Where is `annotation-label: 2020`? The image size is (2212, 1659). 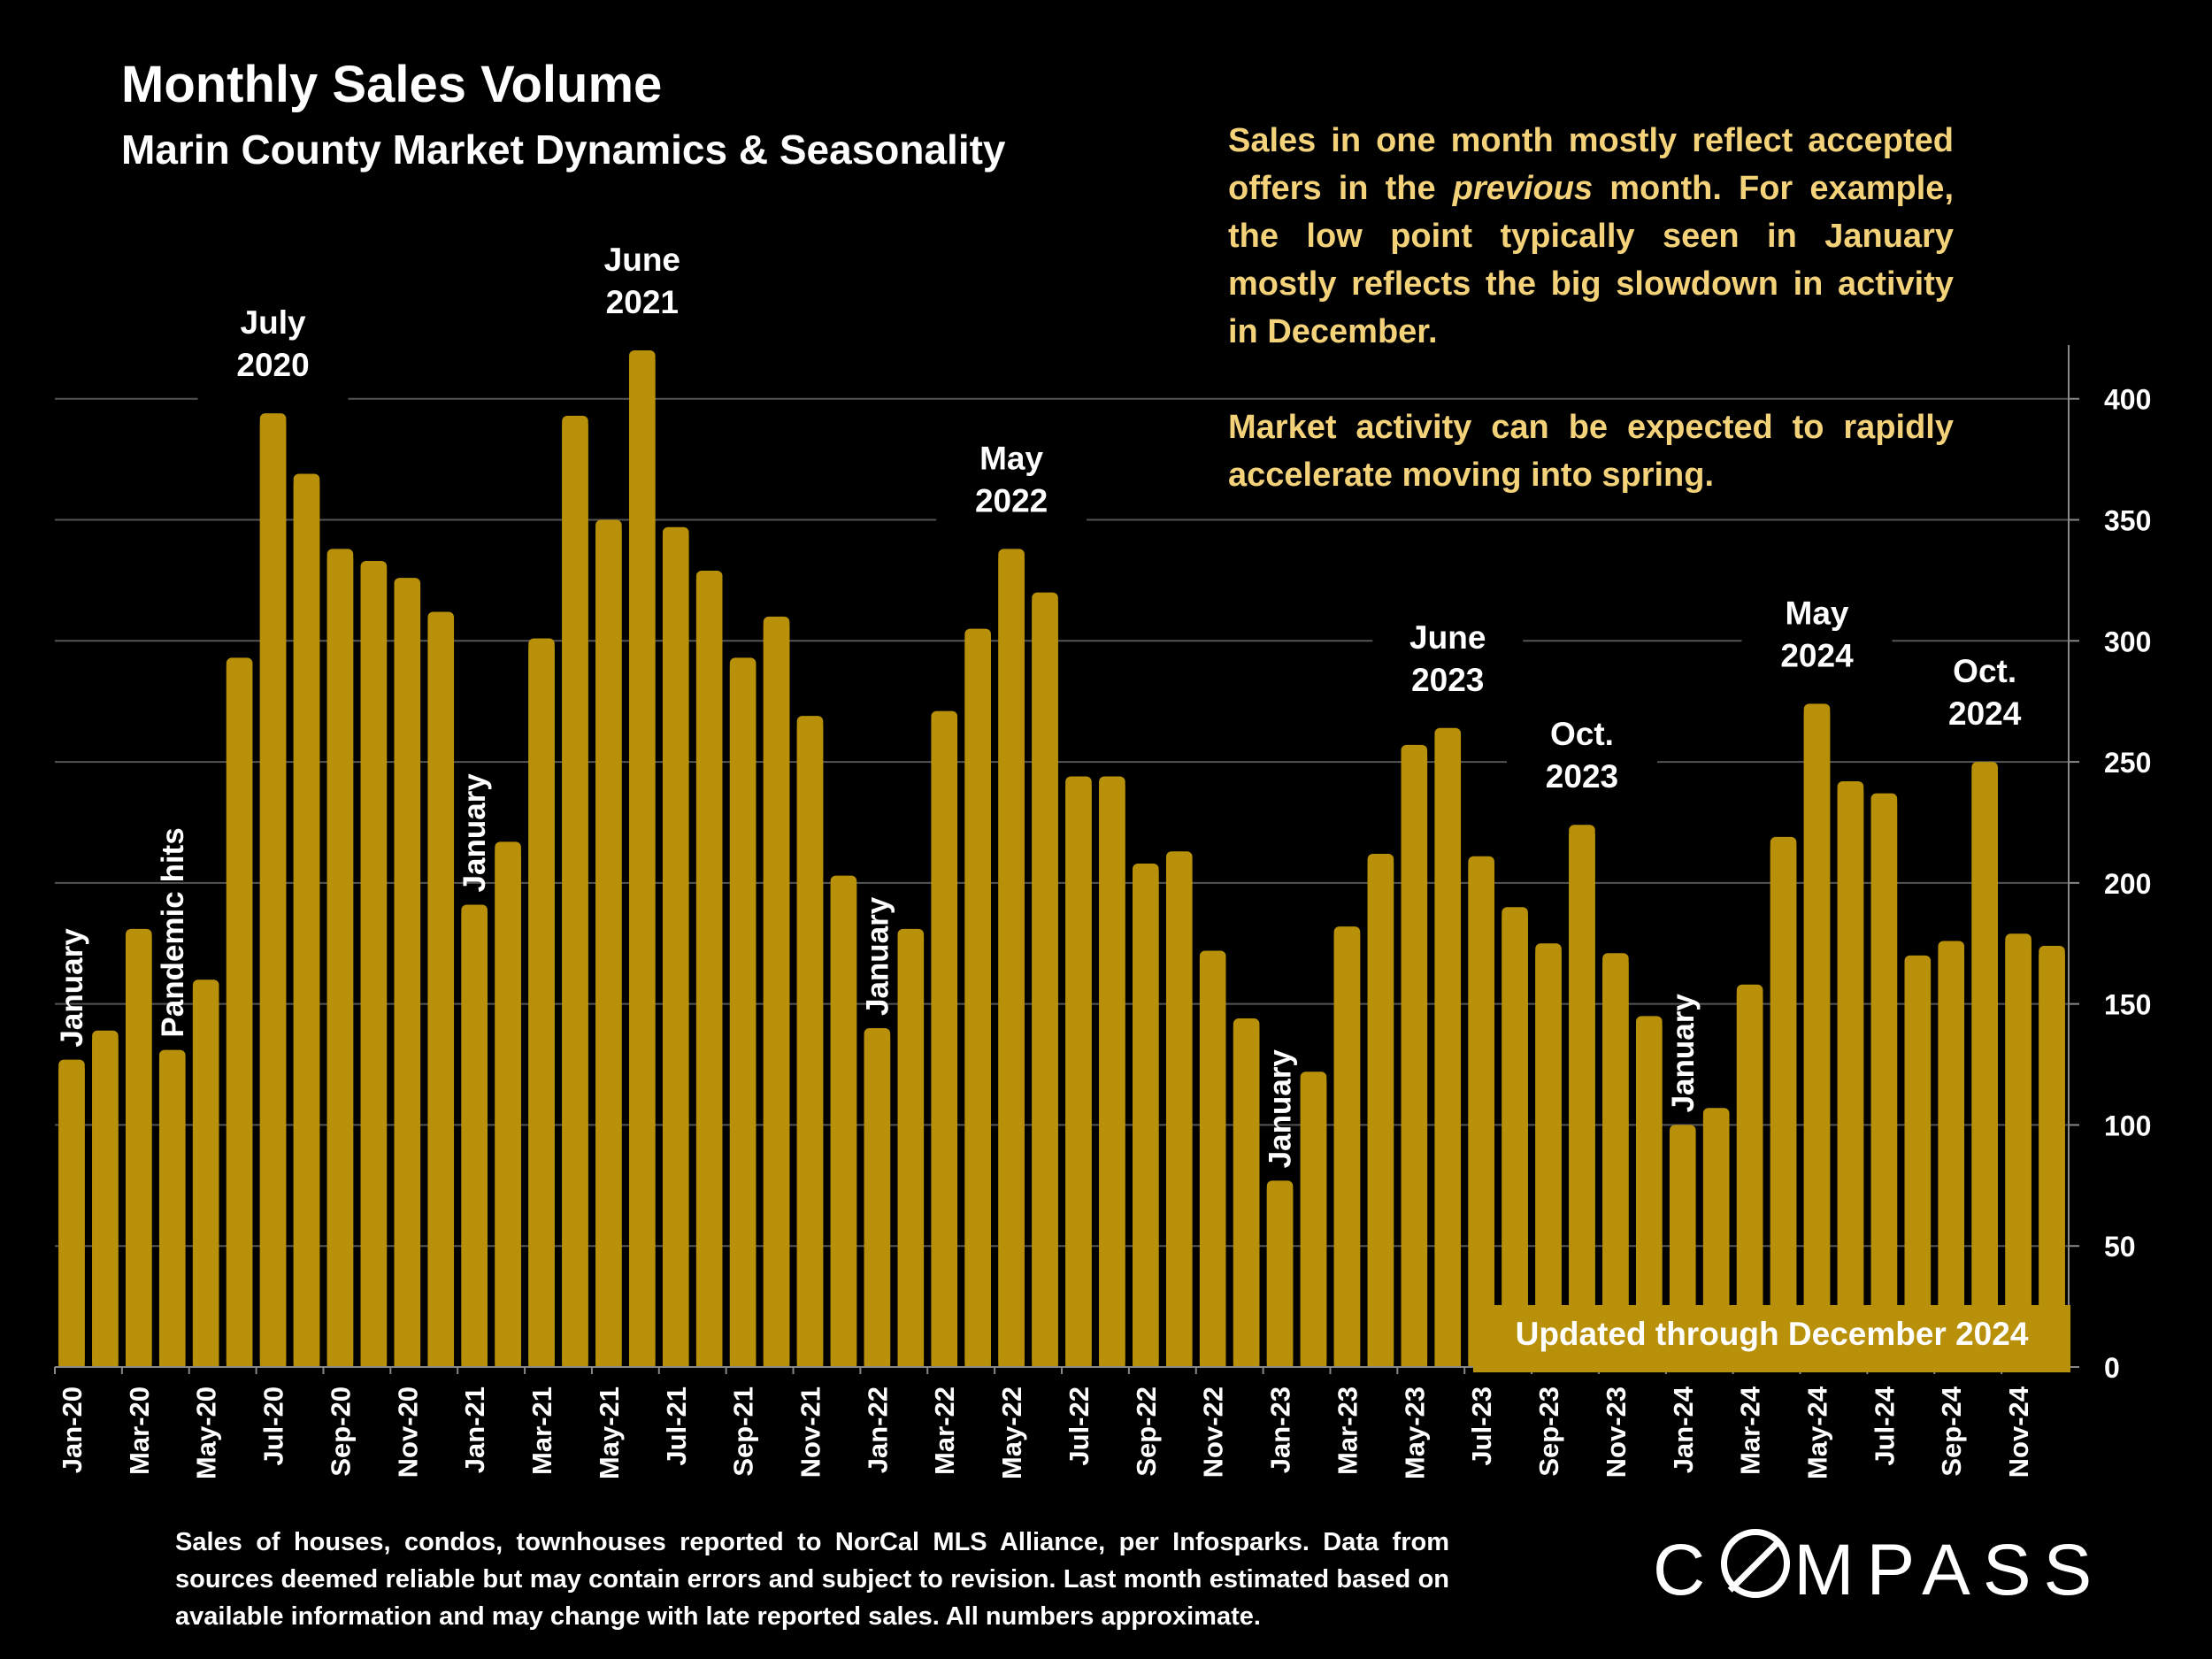
annotation-label: 2020 is located at coordinates (273, 365).